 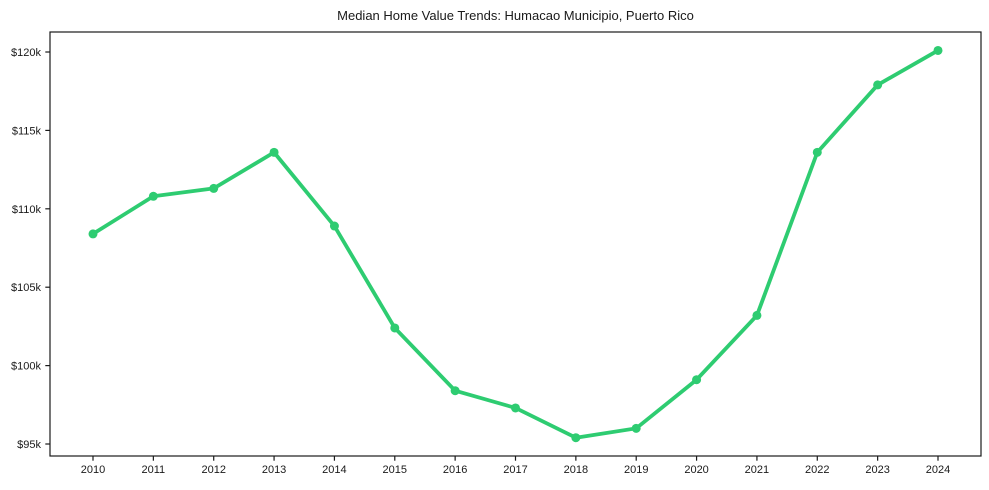 I want to click on x-tick-label: 2024, so click(x=938, y=470).